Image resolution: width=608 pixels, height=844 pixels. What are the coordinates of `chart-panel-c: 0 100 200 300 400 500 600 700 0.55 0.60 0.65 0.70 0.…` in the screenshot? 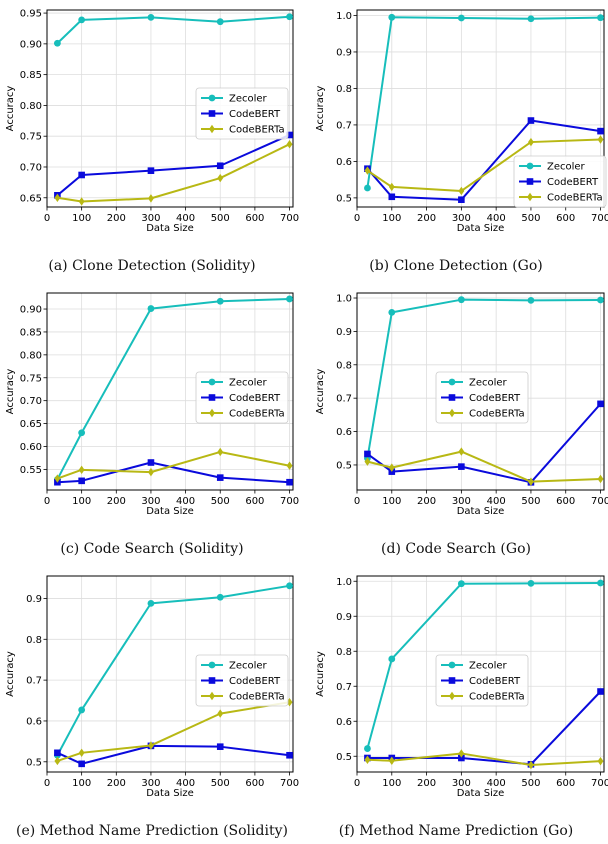 It's located at (152, 404).